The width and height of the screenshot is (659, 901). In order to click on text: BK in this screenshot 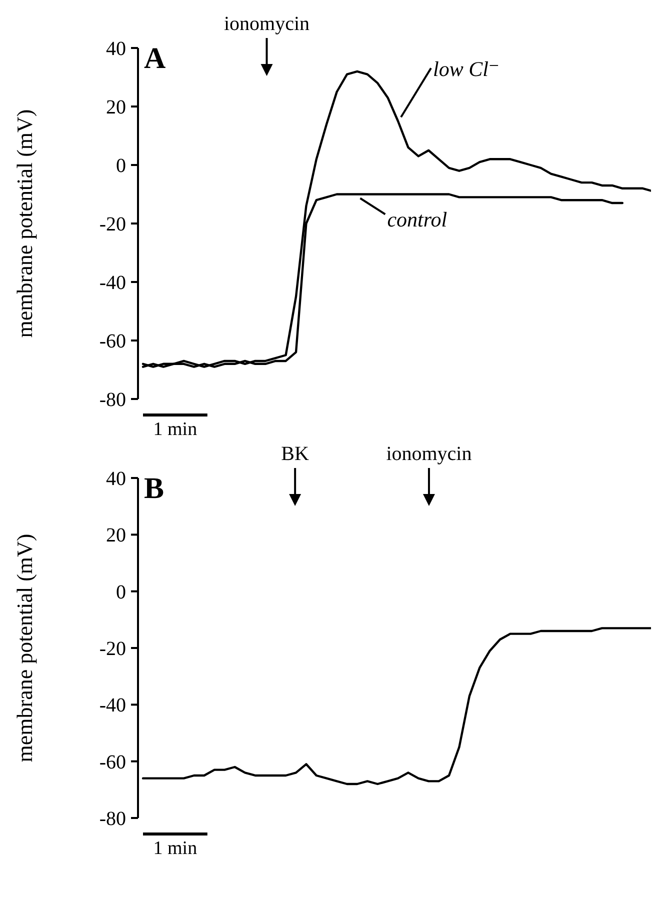, I will do `click(295, 454)`.